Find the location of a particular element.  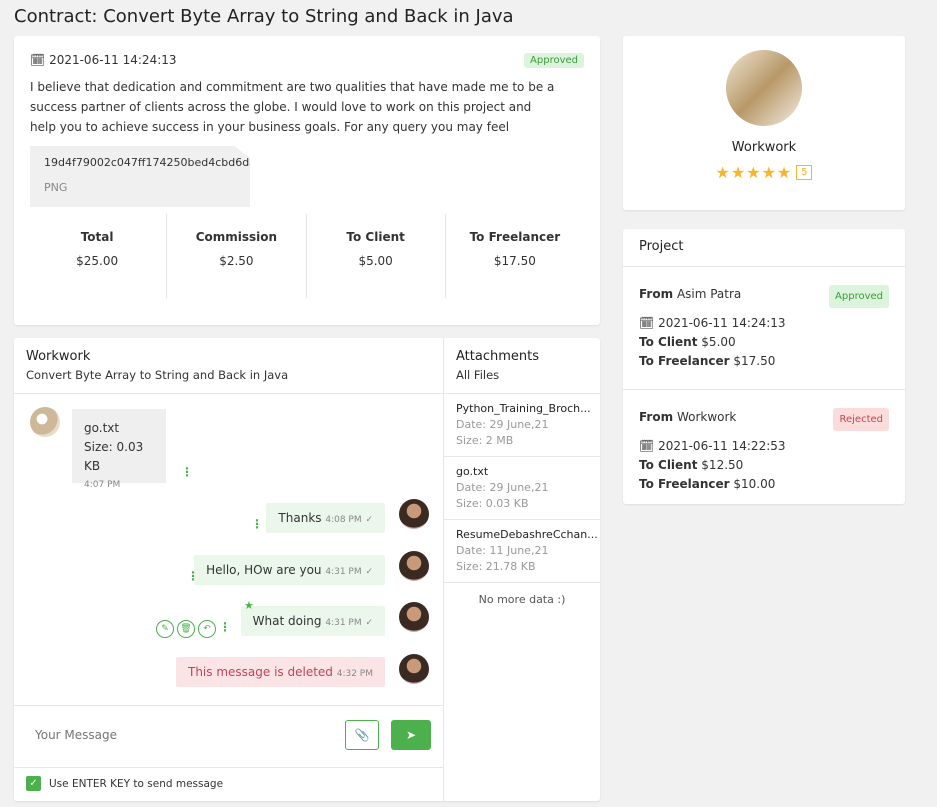

message: Hello, HOw are you 4:31 PM ✓ is located at coordinates (289, 570).